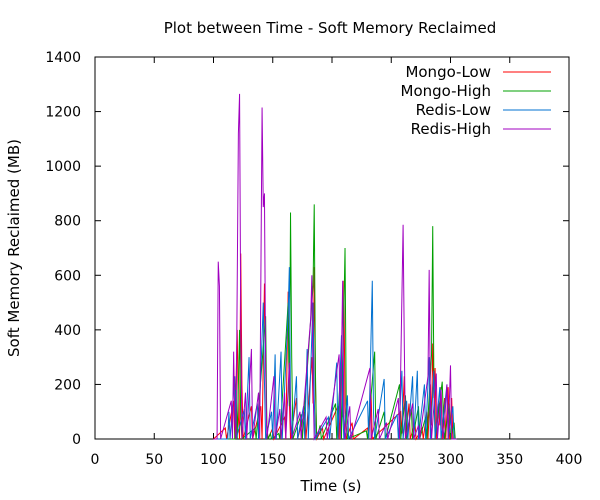 The width and height of the screenshot is (600, 500). Describe the element at coordinates (569, 460) in the screenshot. I see `x-tick-label: 400` at that location.